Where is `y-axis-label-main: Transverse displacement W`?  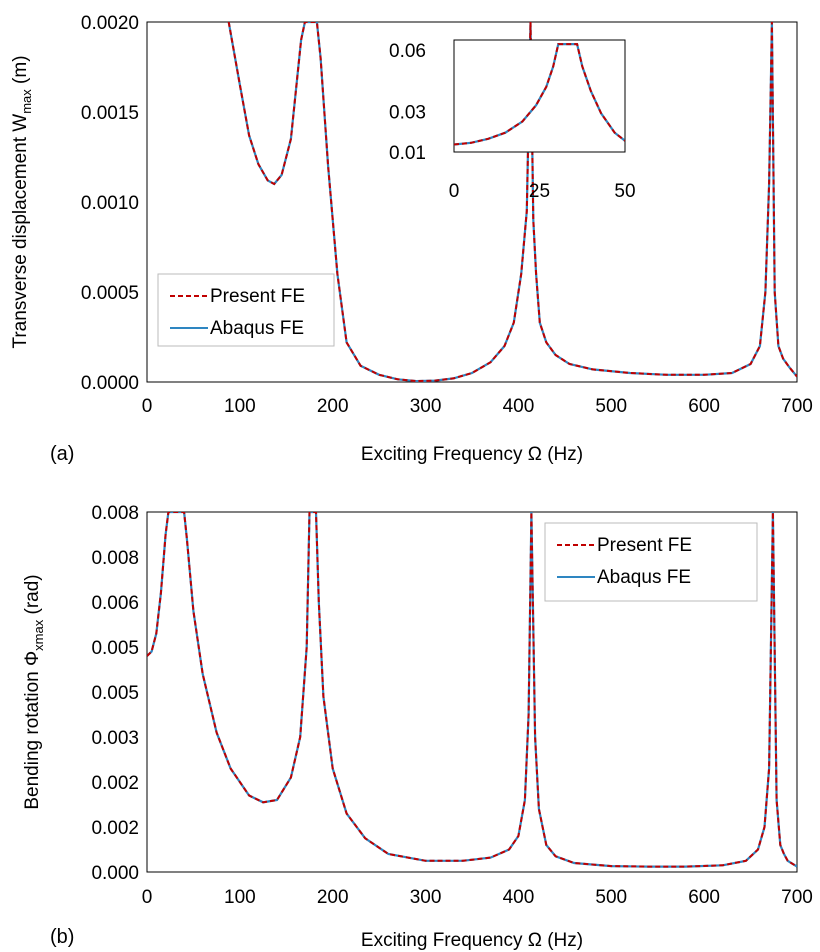 y-axis-label-main: Transverse displacement W is located at coordinates (20, 231).